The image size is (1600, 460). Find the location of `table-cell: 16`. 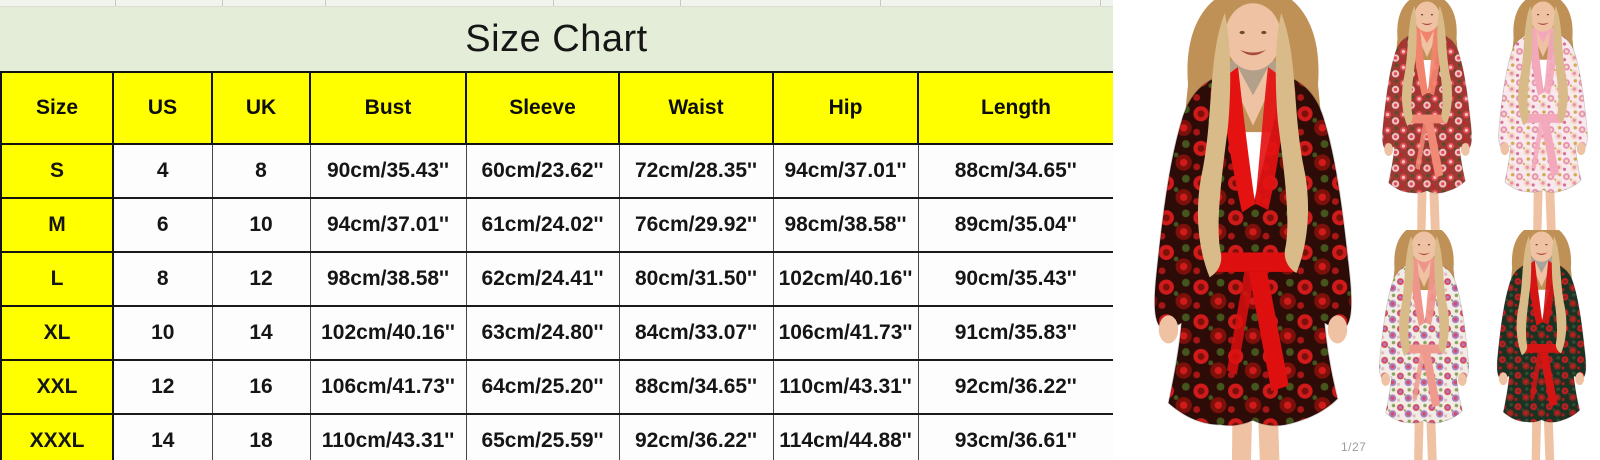

table-cell: 16 is located at coordinates (261, 387).